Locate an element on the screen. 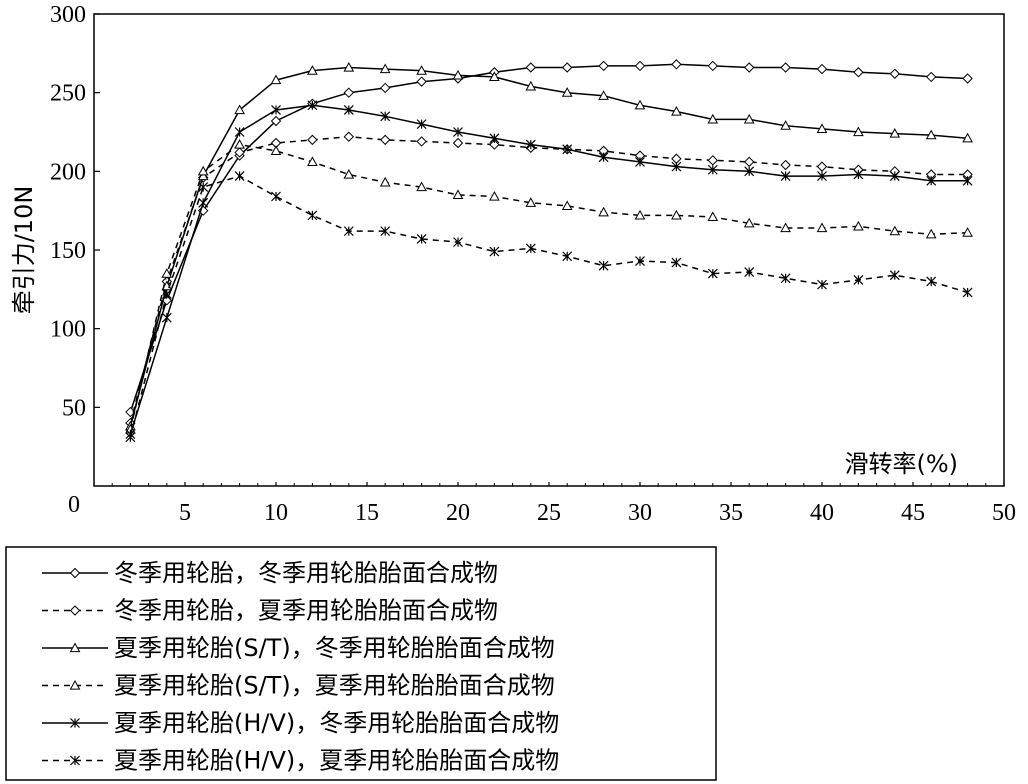 This screenshot has width=1028, height=784. x-tick-label: 5 is located at coordinates (185, 513).